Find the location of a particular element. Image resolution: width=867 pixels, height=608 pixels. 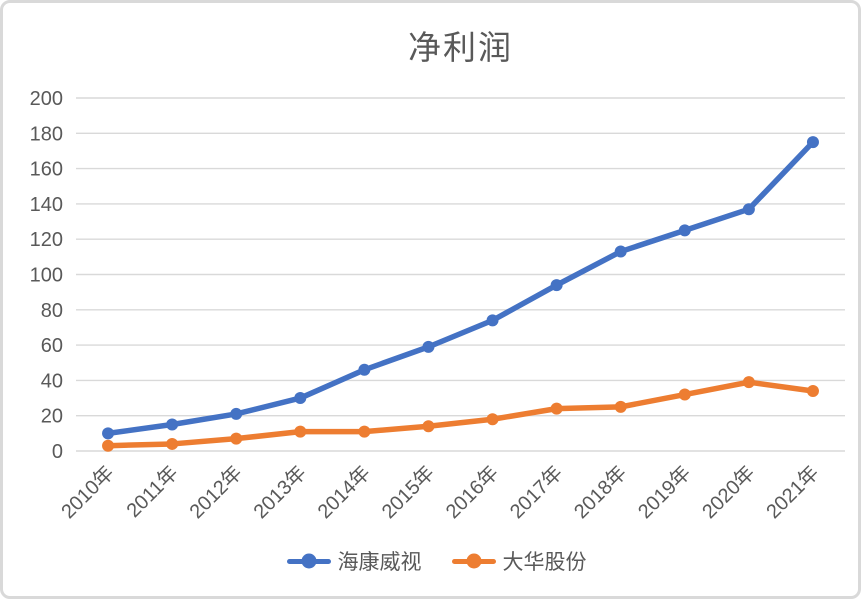

y-axis-tick-label: 40 is located at coordinates (52, 381).